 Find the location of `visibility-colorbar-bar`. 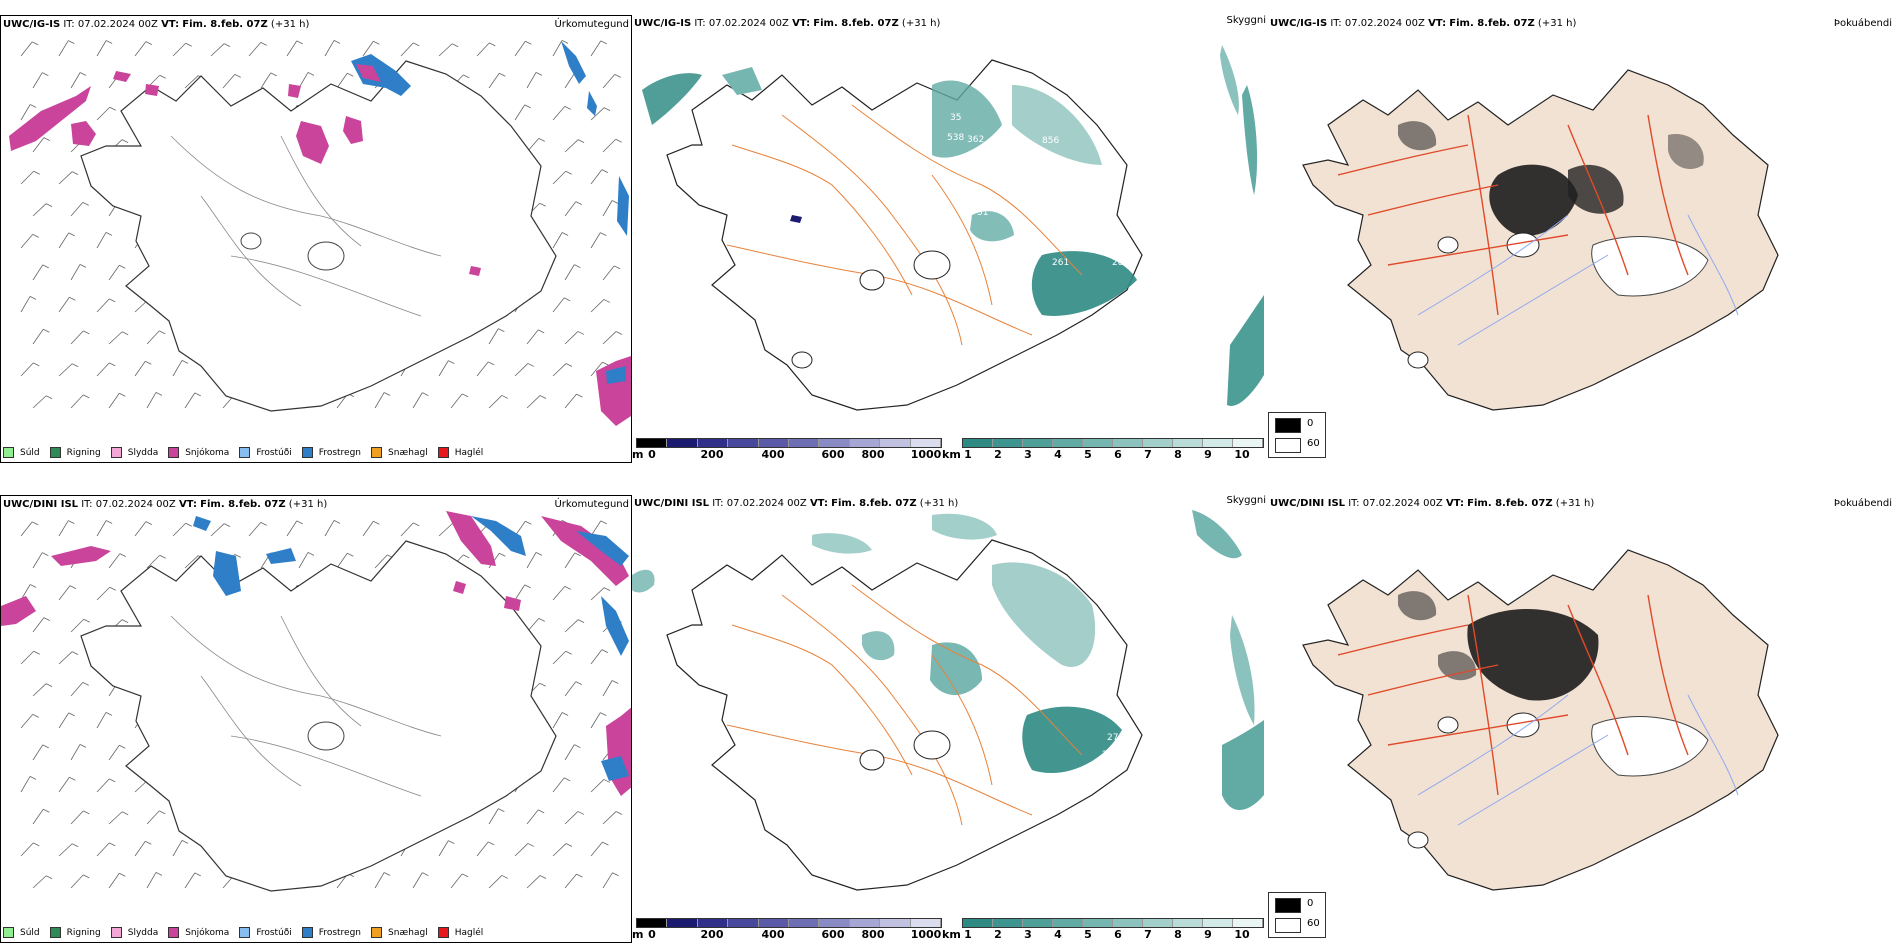

visibility-colorbar-bar is located at coordinates (1113, 443).